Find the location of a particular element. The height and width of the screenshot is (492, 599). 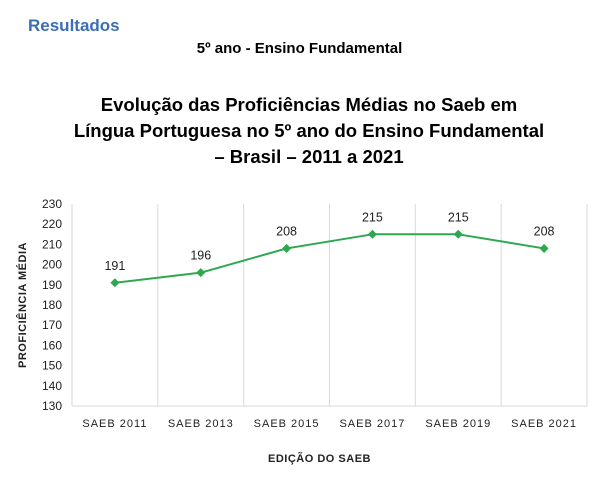

x-tick-label: SAEB 2017 is located at coordinates (372, 424).